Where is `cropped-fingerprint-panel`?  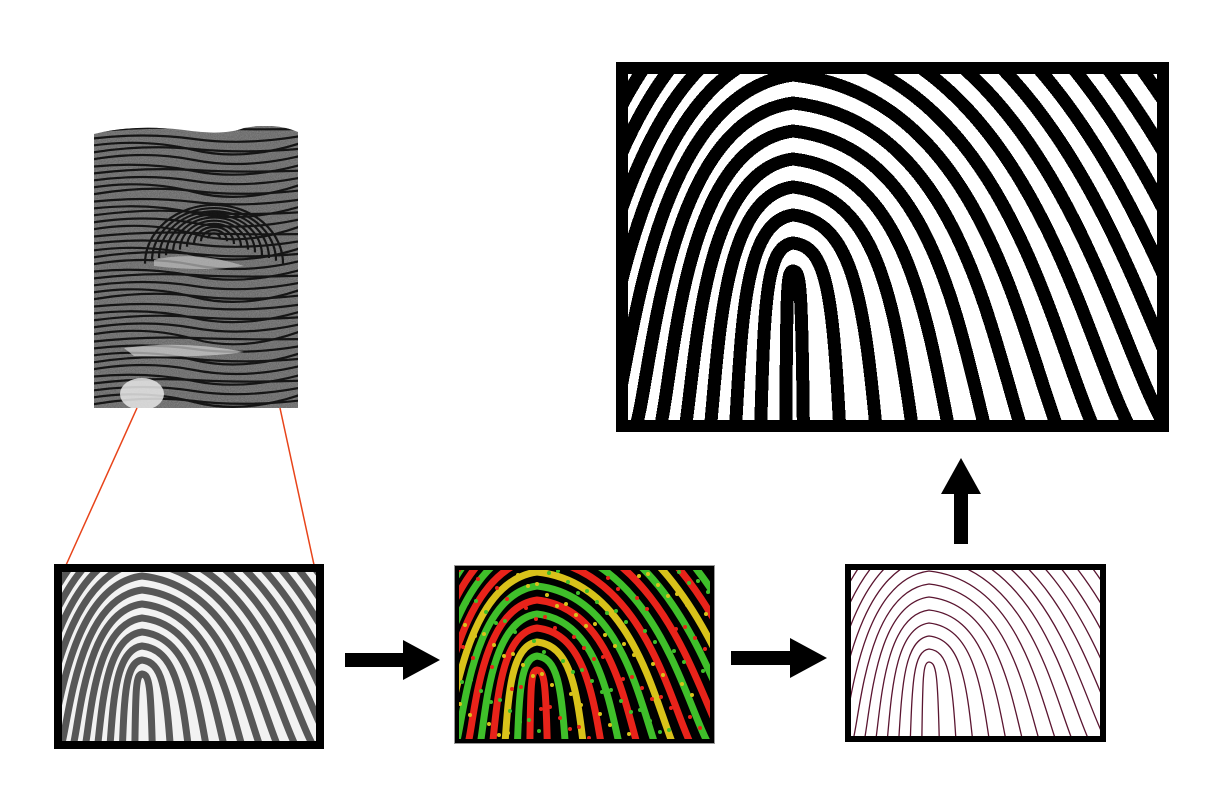 cropped-fingerprint-panel is located at coordinates (189, 656).